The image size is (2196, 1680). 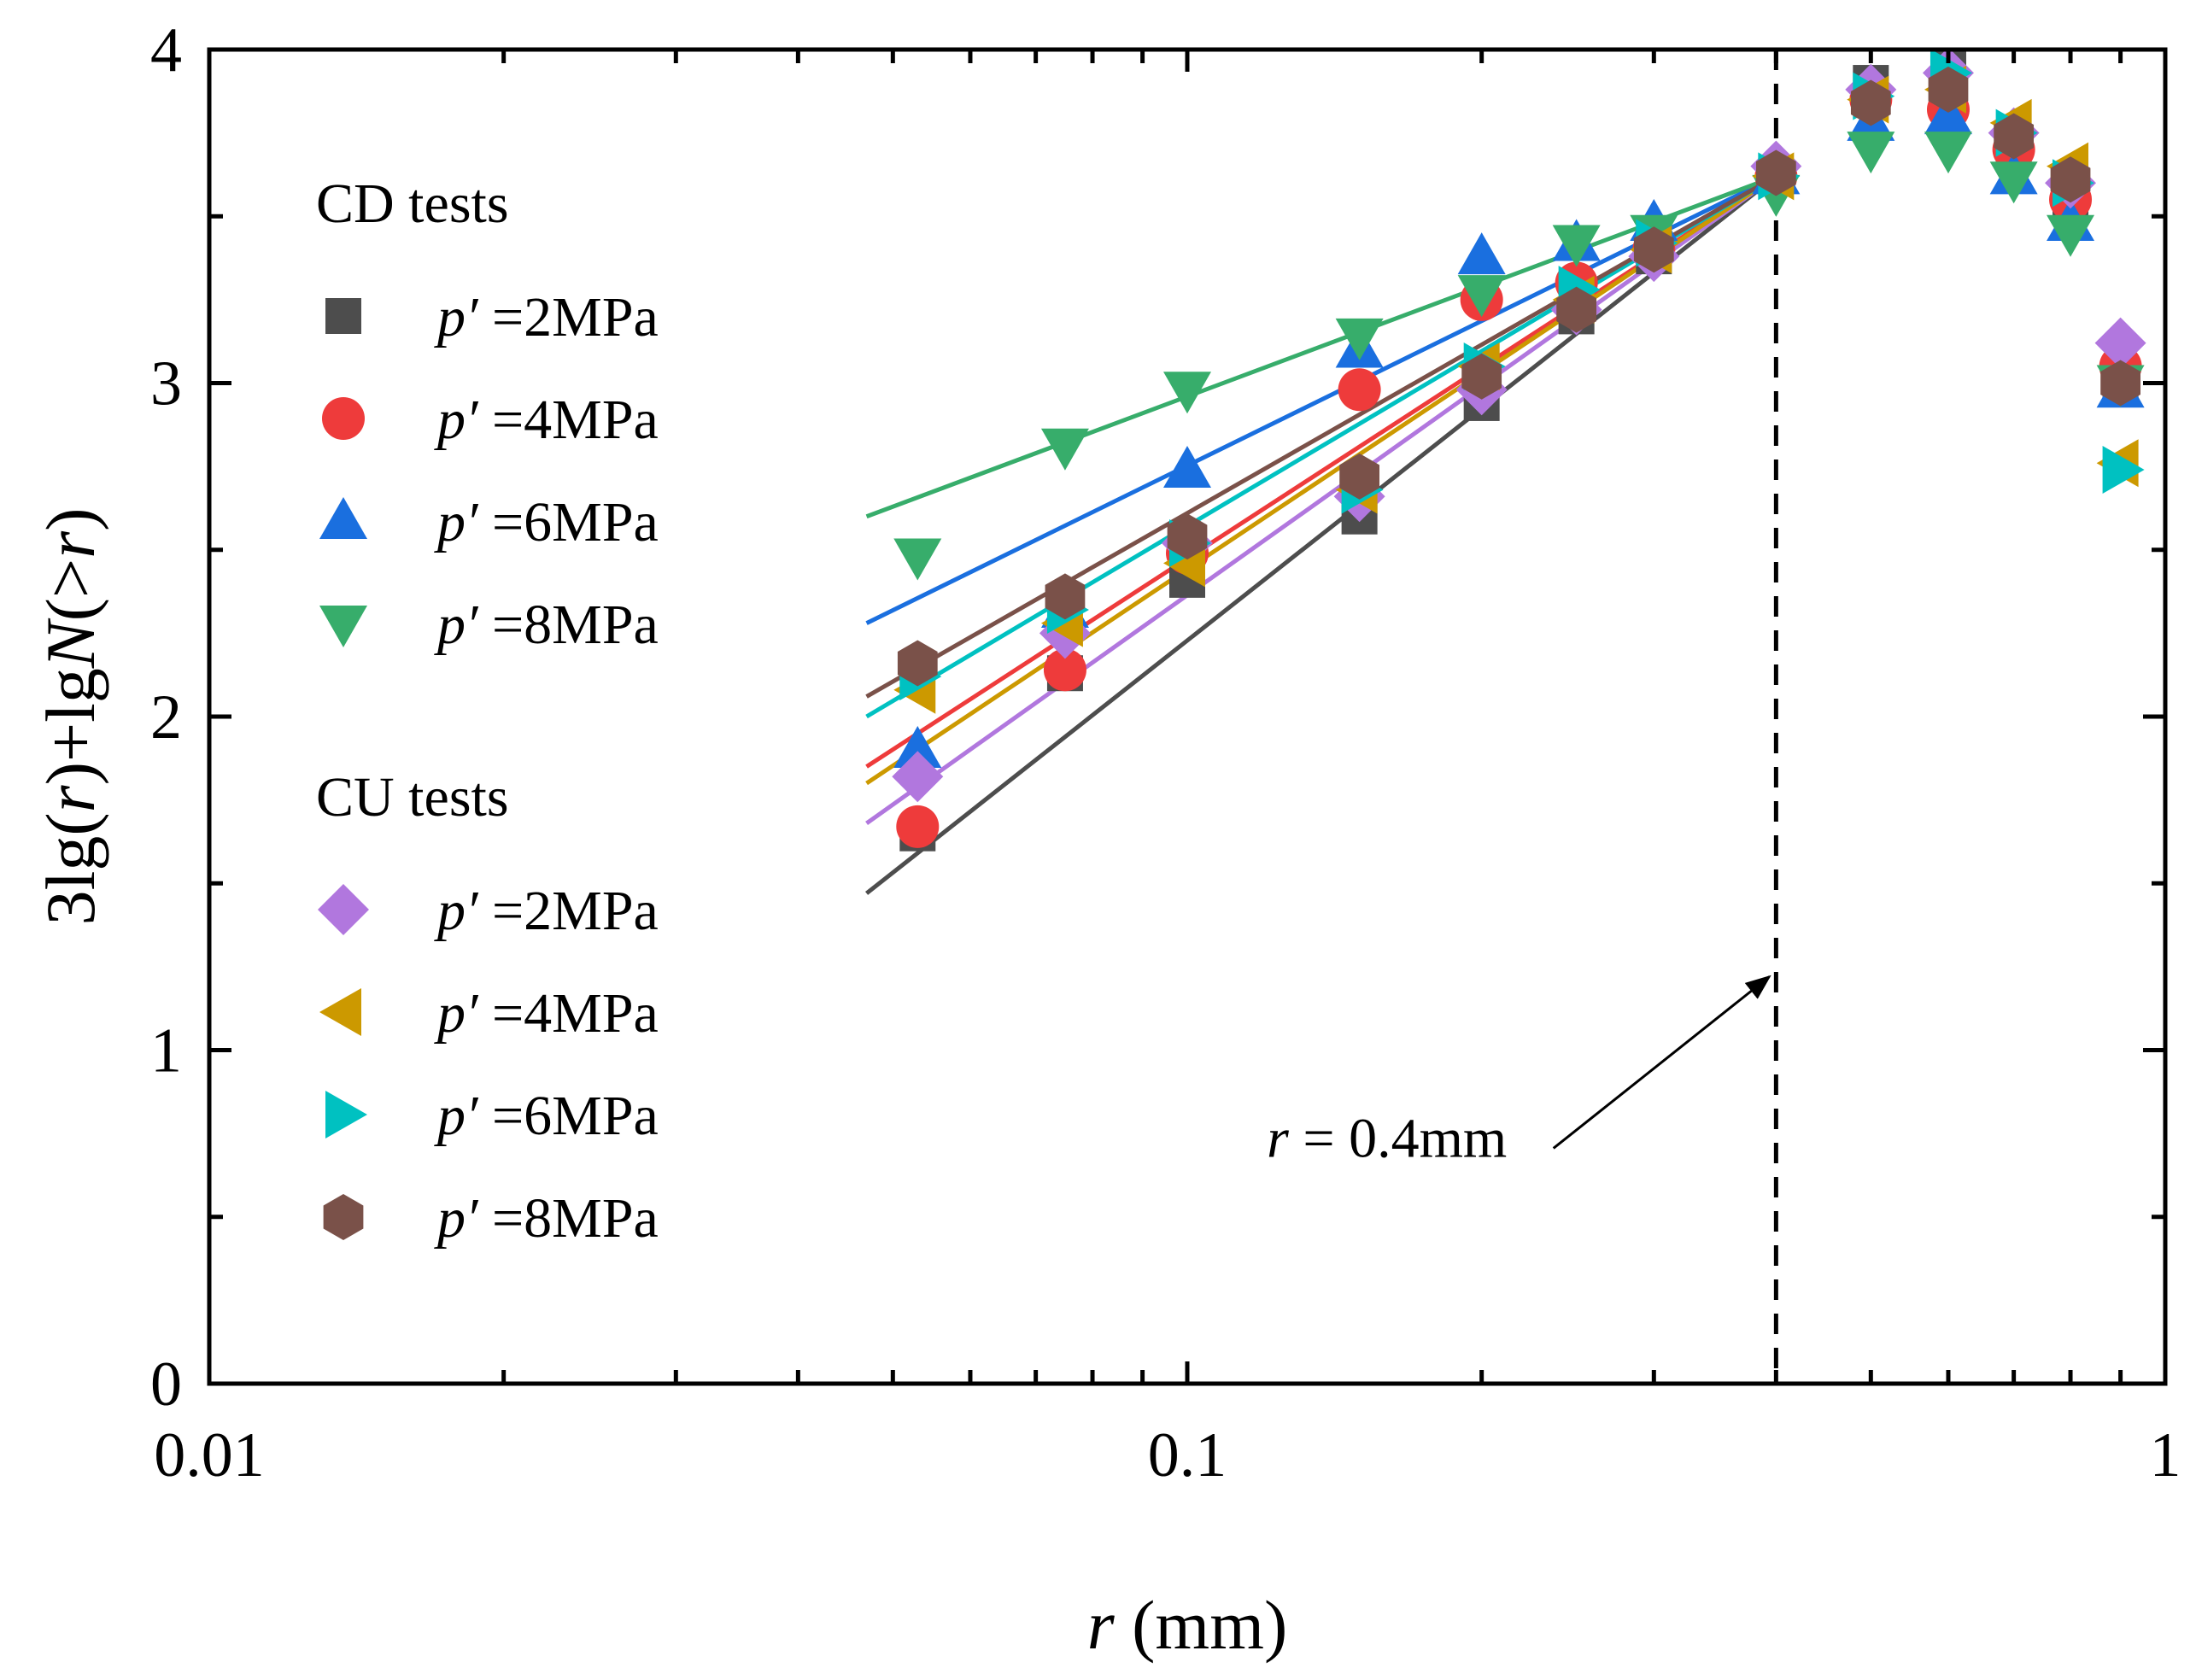 I want to click on legend-group-title: CU tests, so click(x=412, y=797).